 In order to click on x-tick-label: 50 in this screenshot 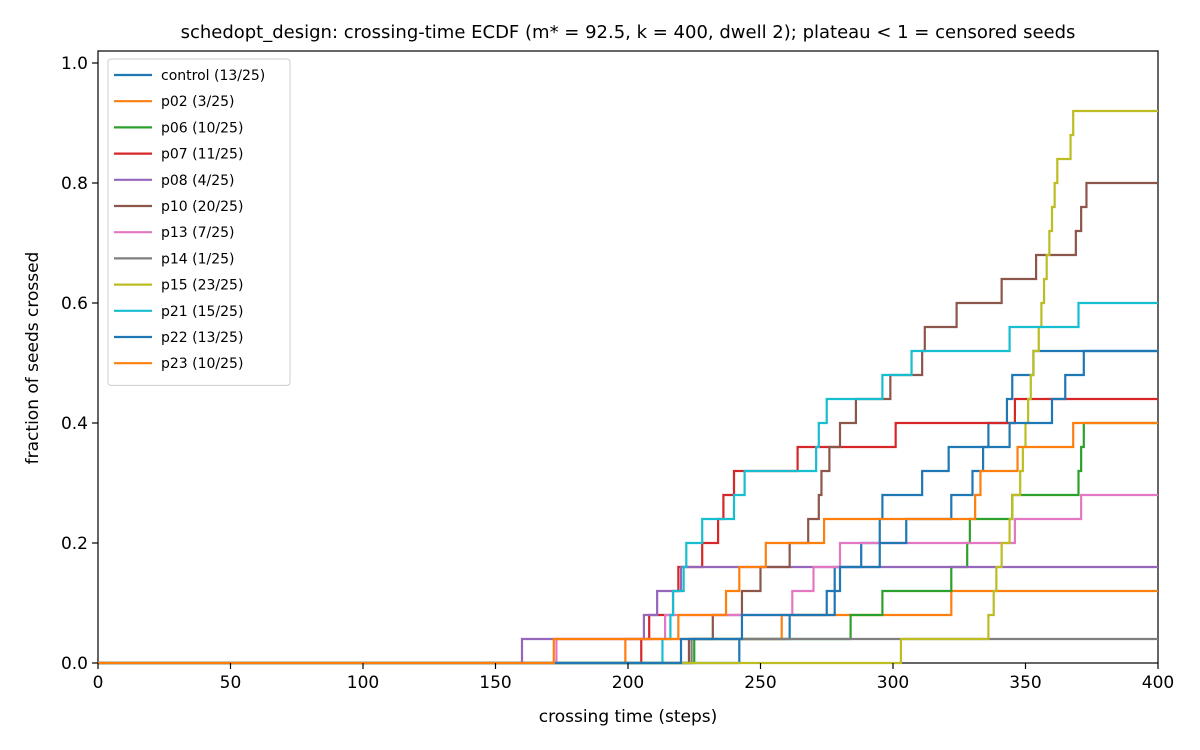, I will do `click(231, 683)`.